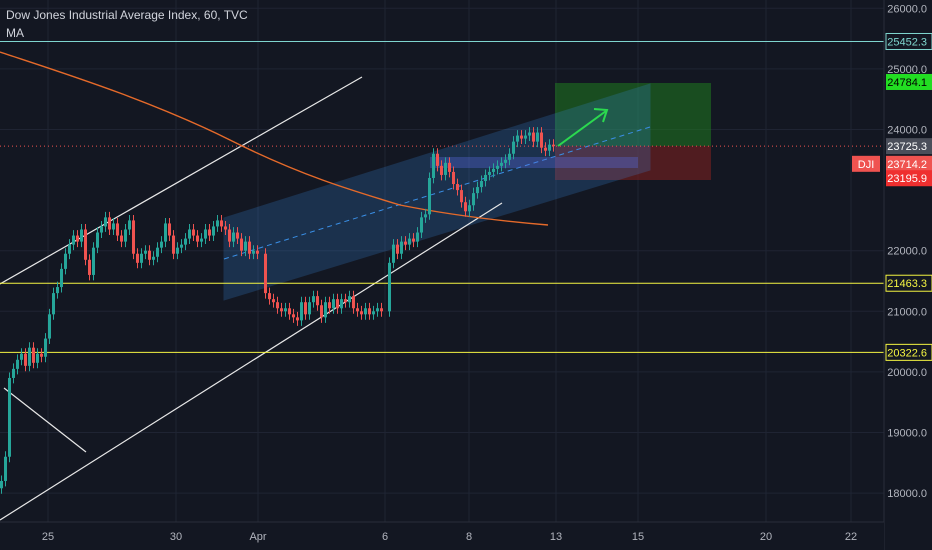 This screenshot has width=932, height=550. I want to click on time-axis-background, so click(442, 536).